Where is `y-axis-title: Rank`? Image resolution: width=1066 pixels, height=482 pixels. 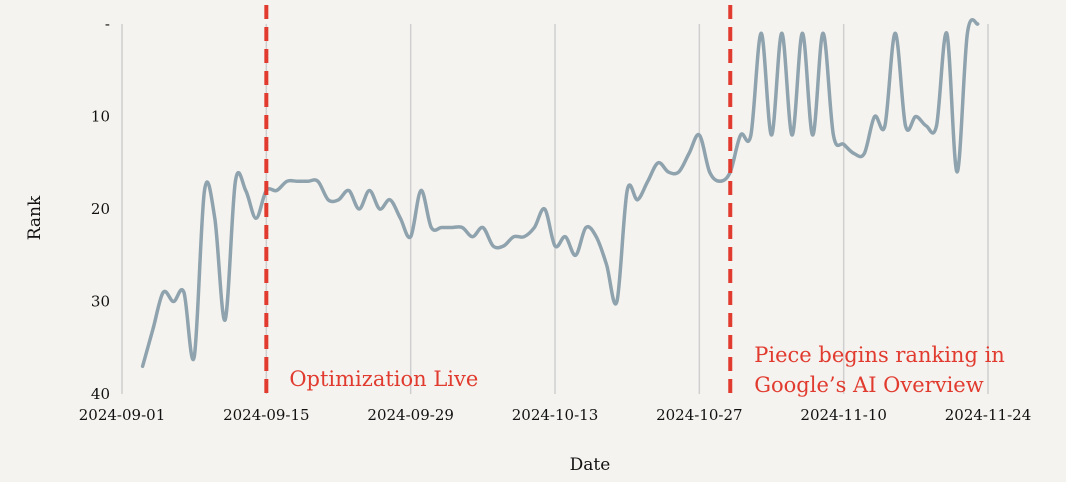 y-axis-title: Rank is located at coordinates (35, 217).